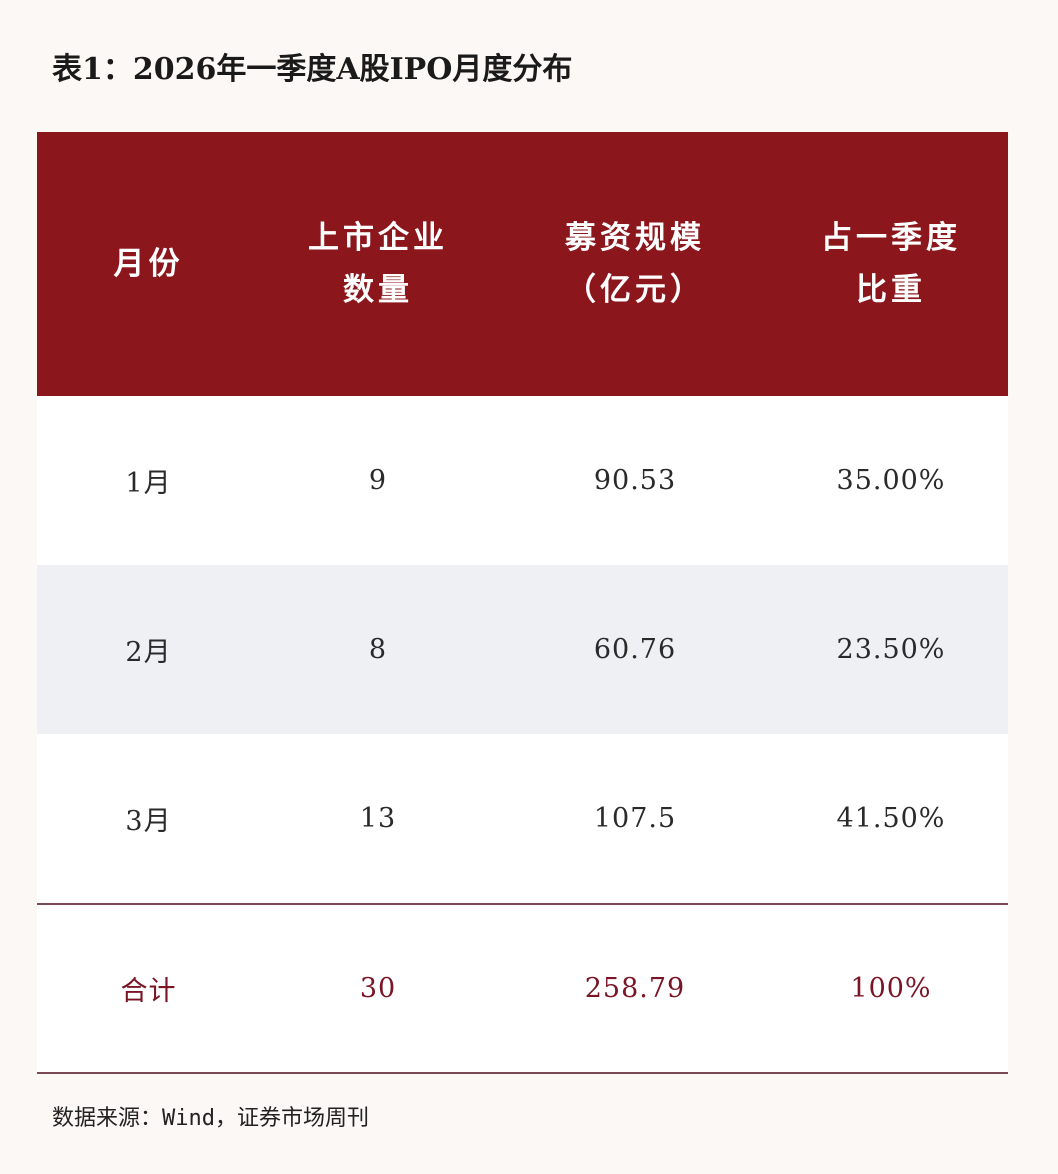  I want to click on table-row: 3月 13 107.5 41.50%, so click(522, 818).